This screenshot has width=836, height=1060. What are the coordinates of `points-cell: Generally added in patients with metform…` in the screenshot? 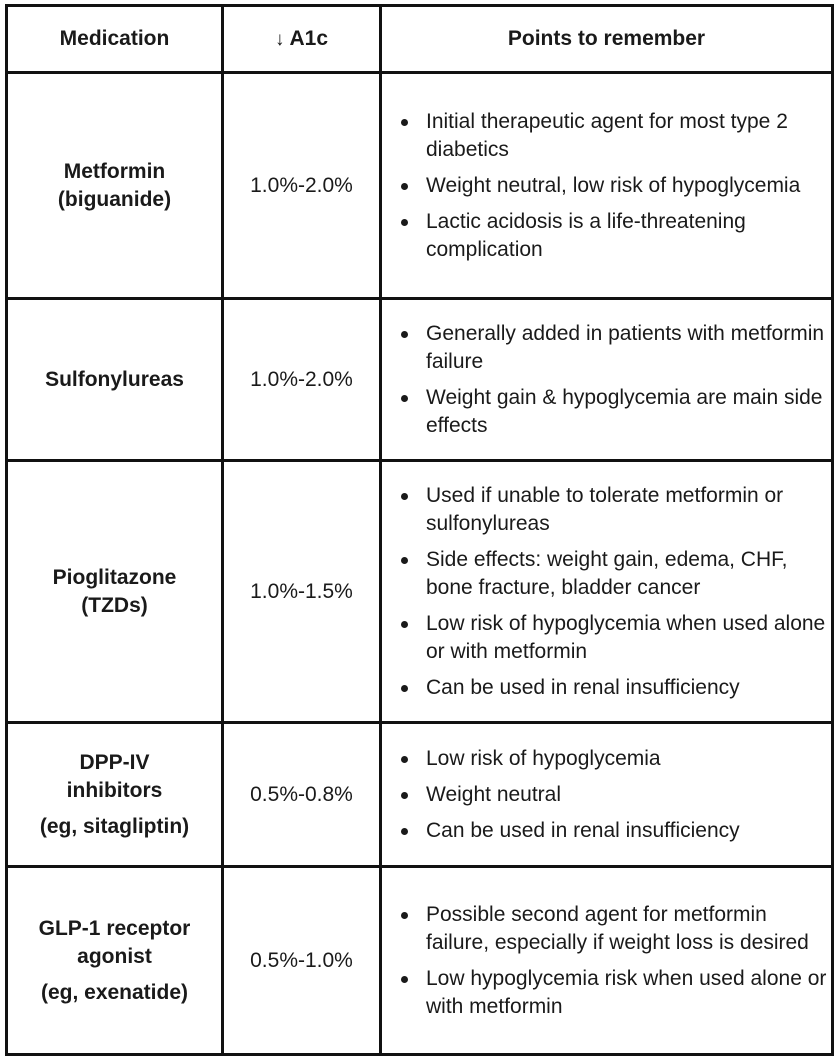 It's located at (606, 379).